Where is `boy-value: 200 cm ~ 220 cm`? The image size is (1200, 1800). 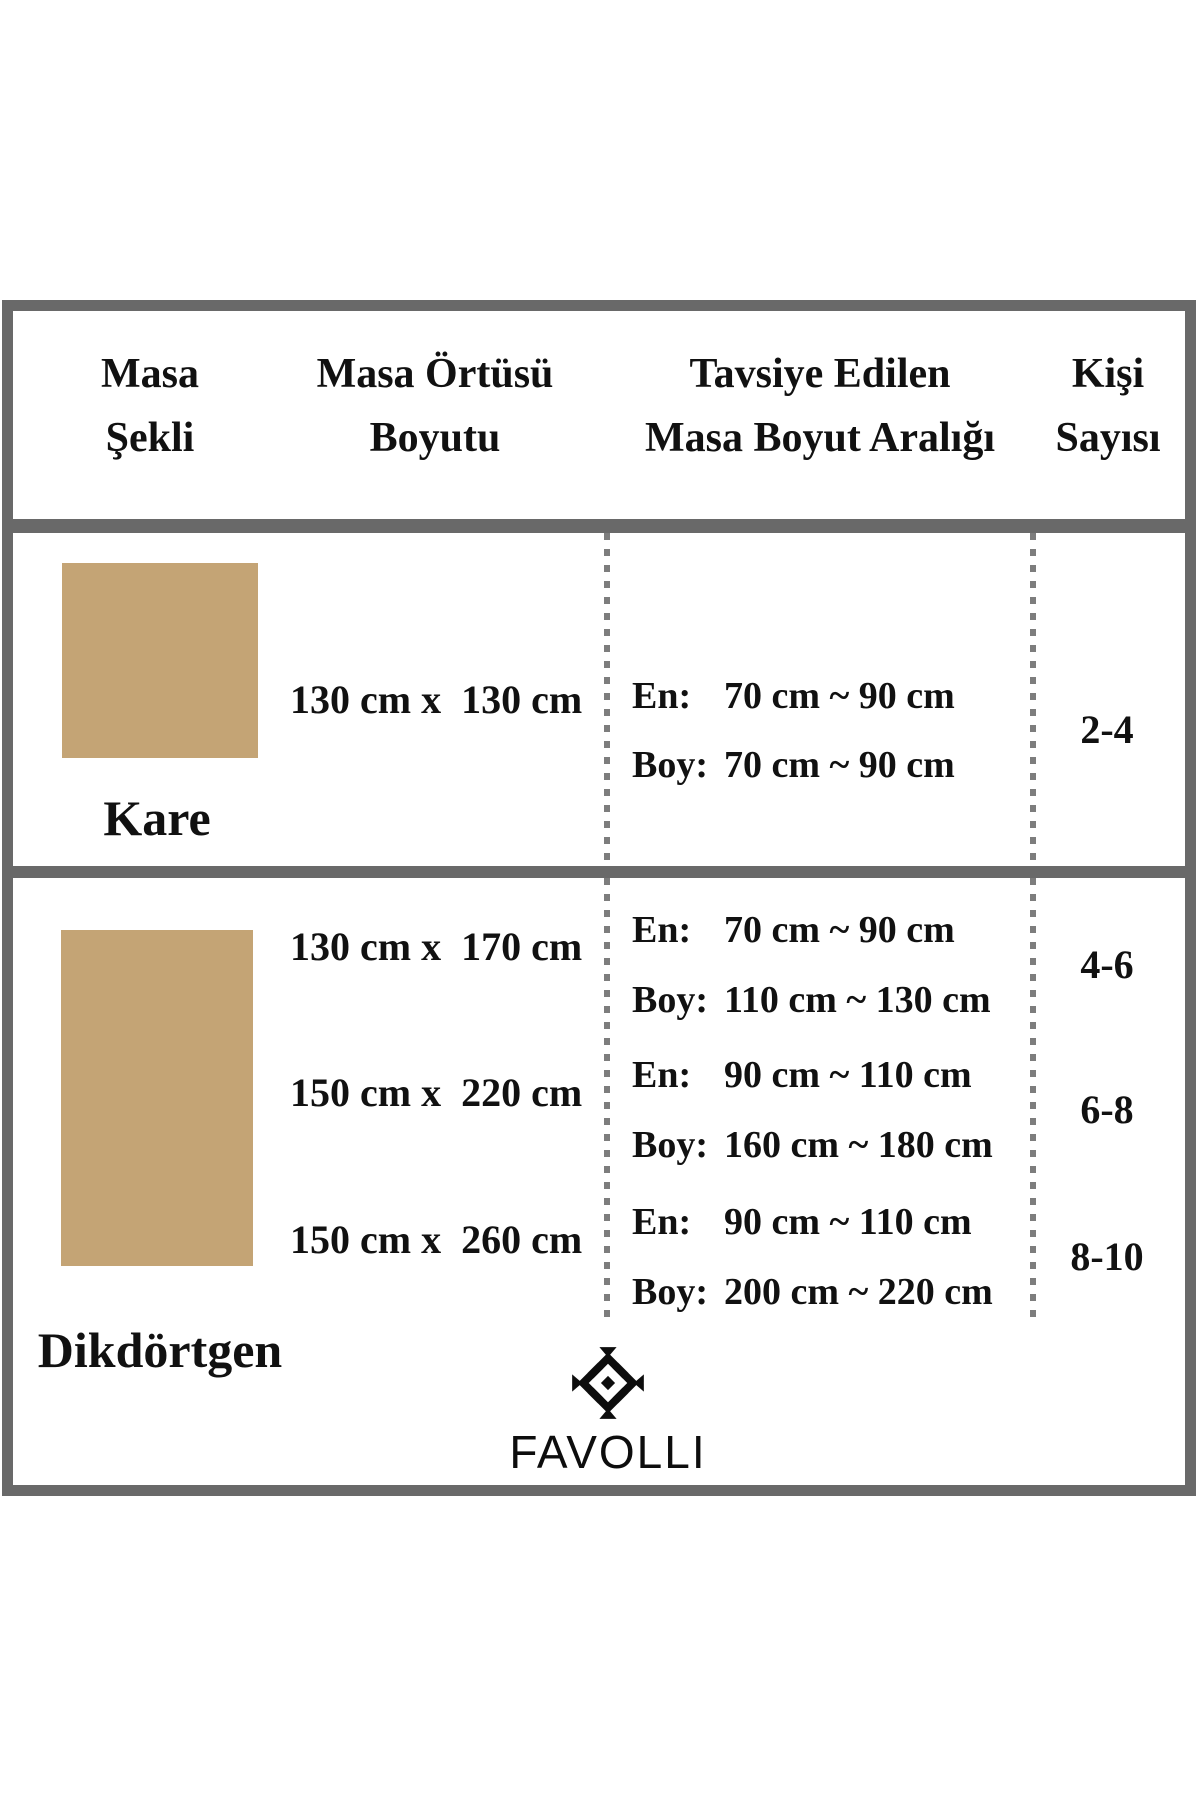 boy-value: 200 cm ~ 220 cm is located at coordinates (858, 1292).